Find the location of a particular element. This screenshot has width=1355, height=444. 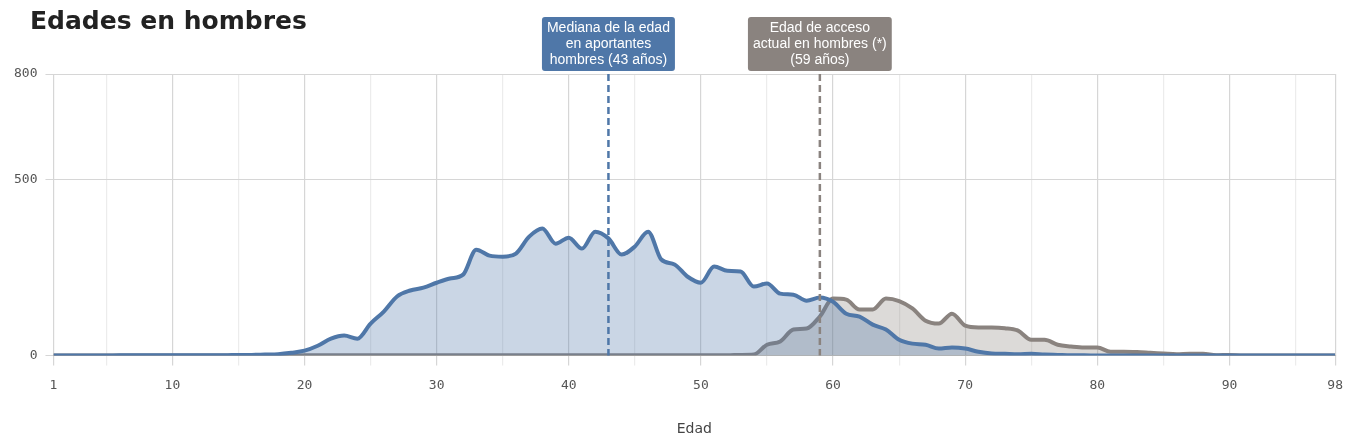

x-tick-label: 98 is located at coordinates (1335, 384).